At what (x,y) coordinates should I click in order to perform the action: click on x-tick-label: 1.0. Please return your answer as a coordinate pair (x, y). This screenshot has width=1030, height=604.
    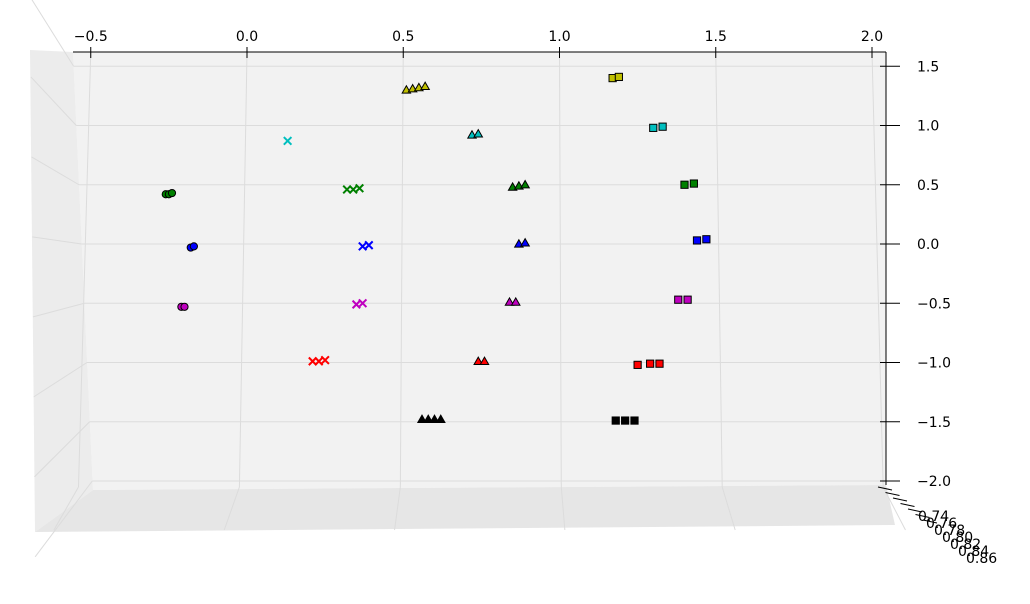
    Looking at the image, I should click on (559, 37).